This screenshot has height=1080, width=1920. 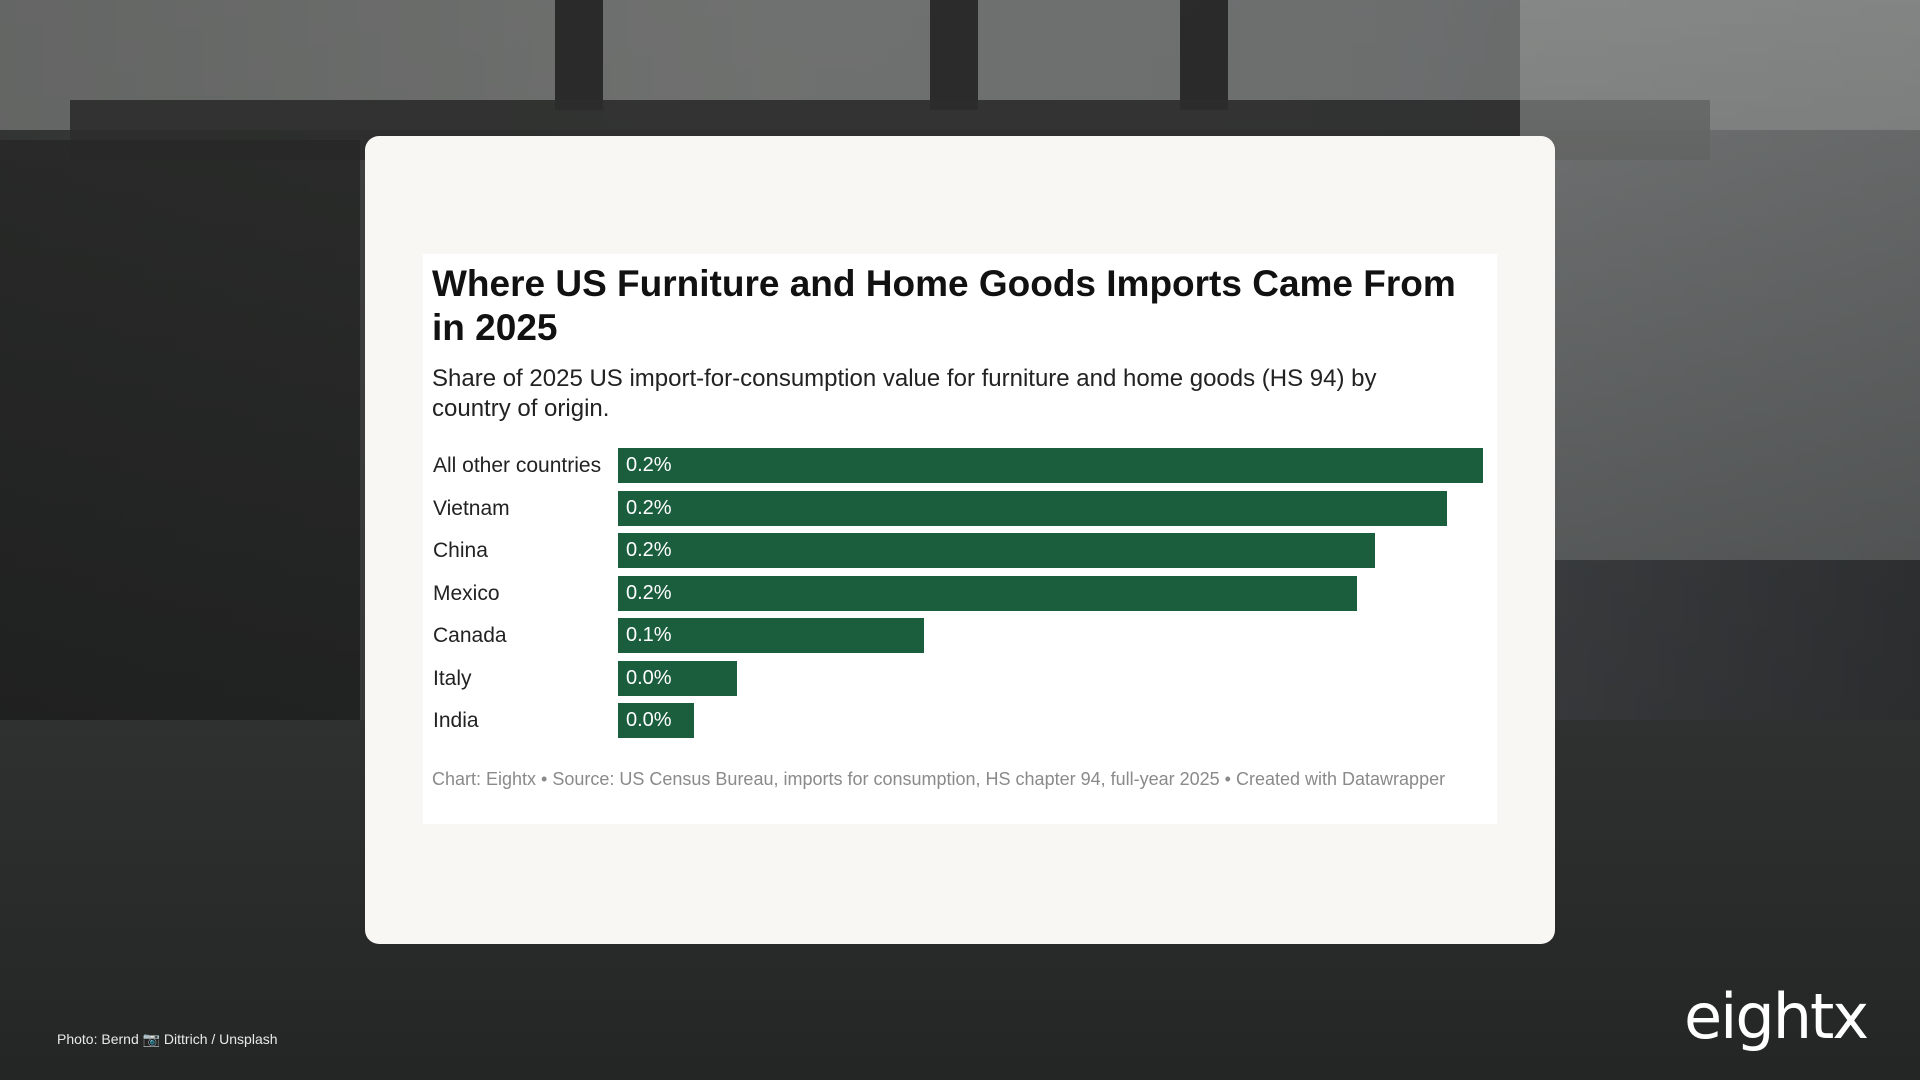 I want to click on bar: 0.1%, so click(x=771, y=635).